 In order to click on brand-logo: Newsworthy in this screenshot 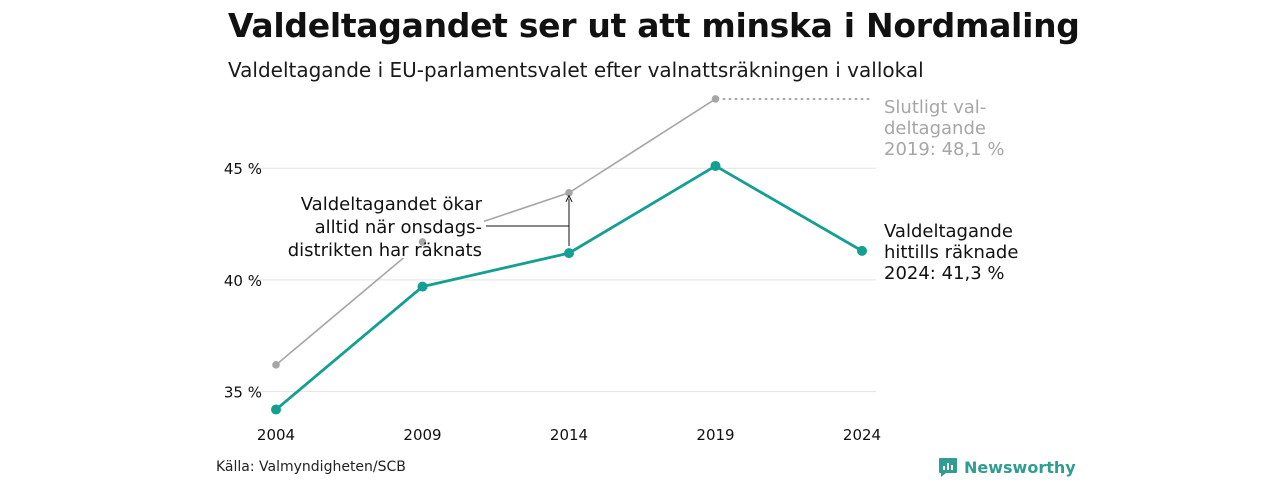, I will do `click(1007, 467)`.